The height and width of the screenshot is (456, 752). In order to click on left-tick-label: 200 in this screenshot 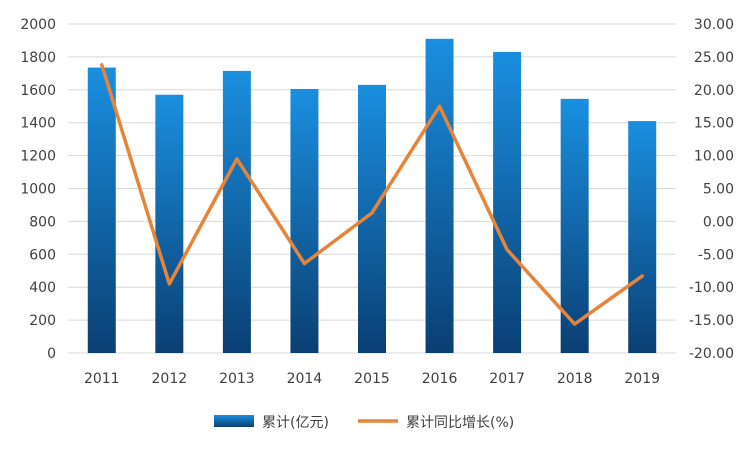, I will do `click(42, 321)`.